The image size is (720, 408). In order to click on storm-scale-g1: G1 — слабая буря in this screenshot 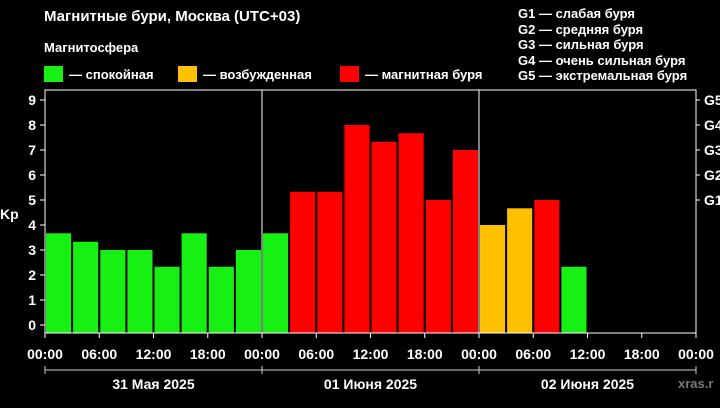, I will do `click(577, 13)`.